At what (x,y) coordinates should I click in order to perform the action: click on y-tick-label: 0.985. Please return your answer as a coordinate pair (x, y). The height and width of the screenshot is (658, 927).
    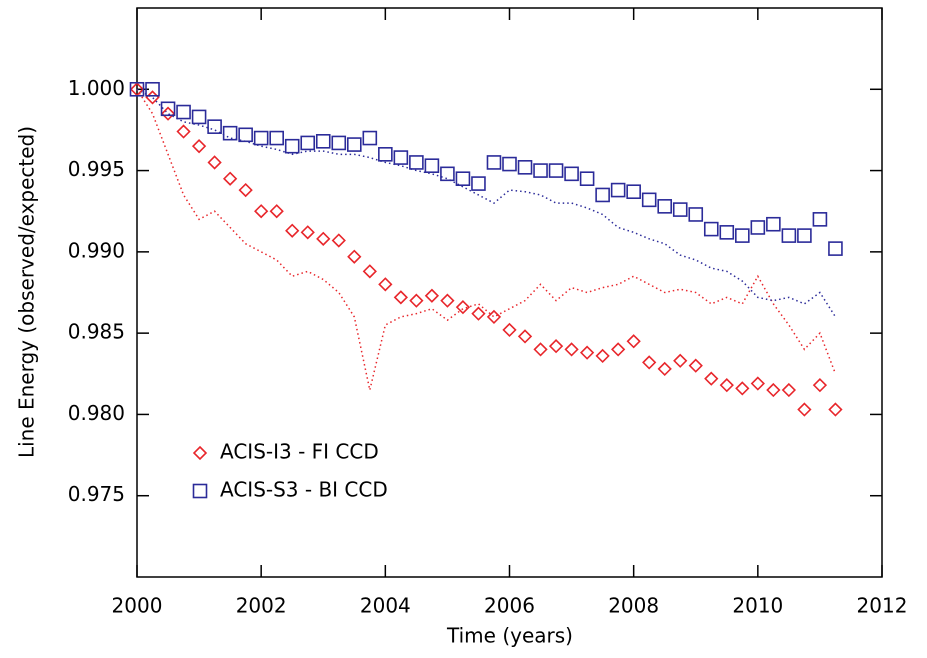
    Looking at the image, I should click on (96, 332).